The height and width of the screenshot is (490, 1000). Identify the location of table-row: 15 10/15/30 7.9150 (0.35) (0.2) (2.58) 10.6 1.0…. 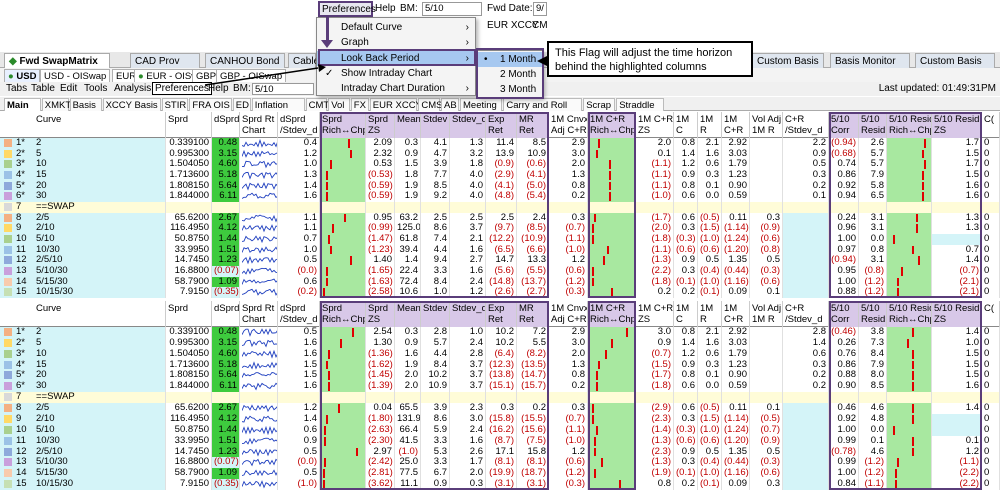
(500, 292).